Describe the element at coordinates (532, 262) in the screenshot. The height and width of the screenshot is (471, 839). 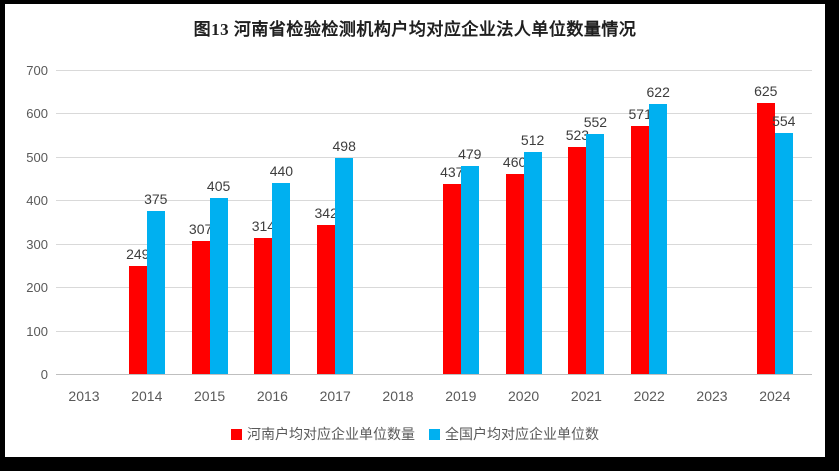
I see `bar-series2-2020` at that location.